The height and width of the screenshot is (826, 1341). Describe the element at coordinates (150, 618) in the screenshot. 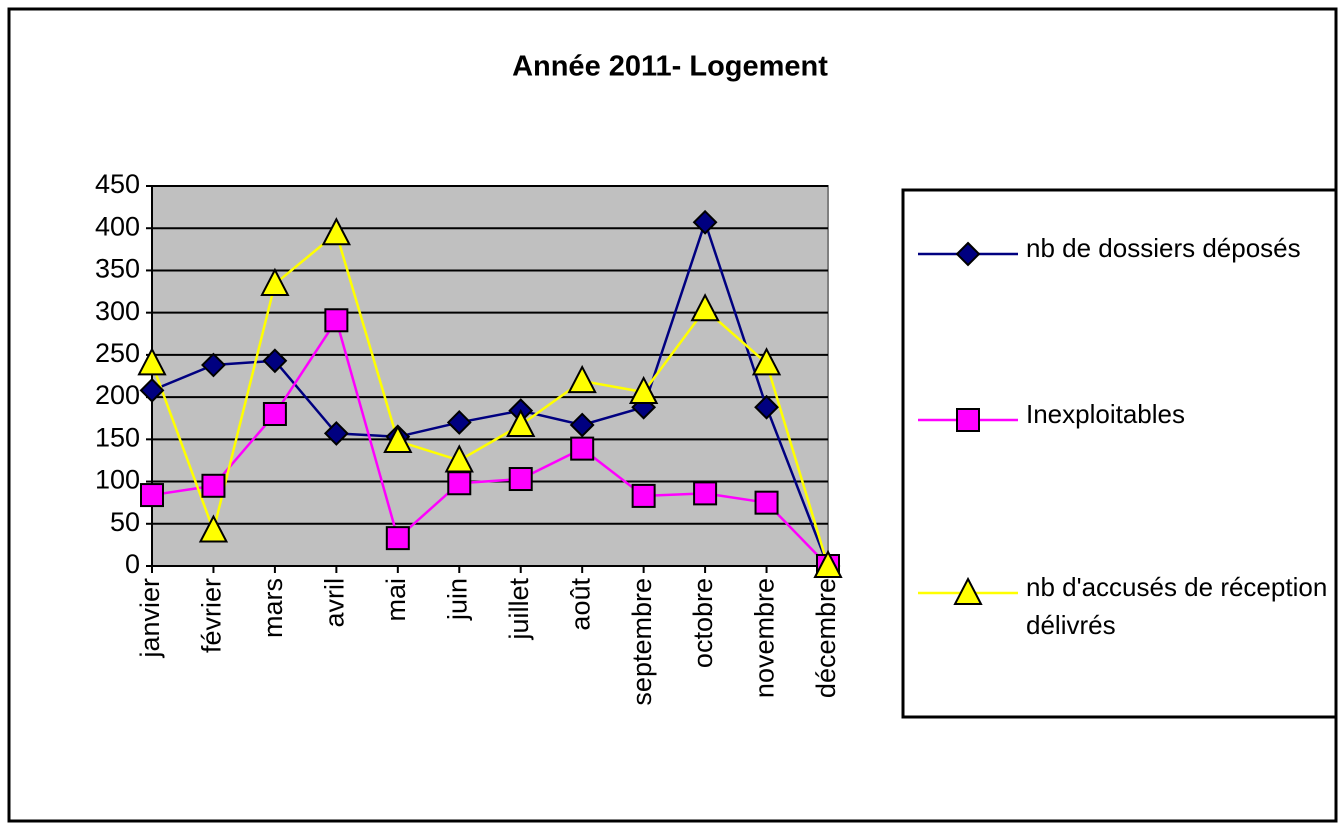

I see `x-tick-label: janvier` at that location.